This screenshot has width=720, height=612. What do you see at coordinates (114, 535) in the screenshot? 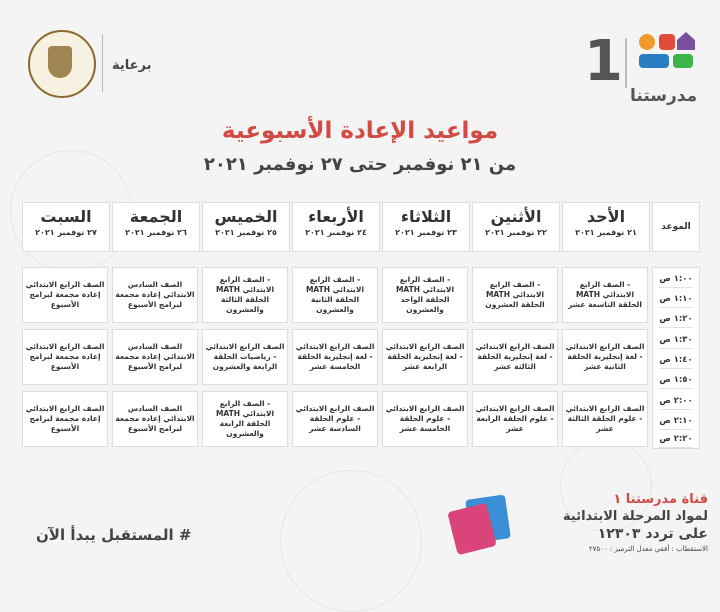
I see `hashtag-slogan: # المستقبل يبدأ الآن` at bounding box center [114, 535].